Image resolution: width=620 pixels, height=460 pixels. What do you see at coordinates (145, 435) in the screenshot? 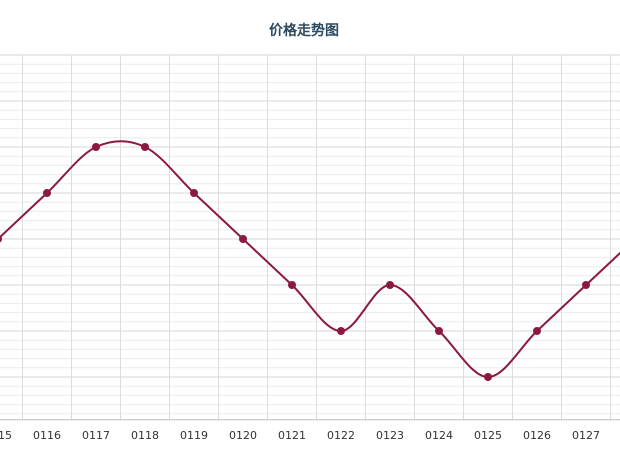
I see `x-tick-label: 0118` at bounding box center [145, 435].